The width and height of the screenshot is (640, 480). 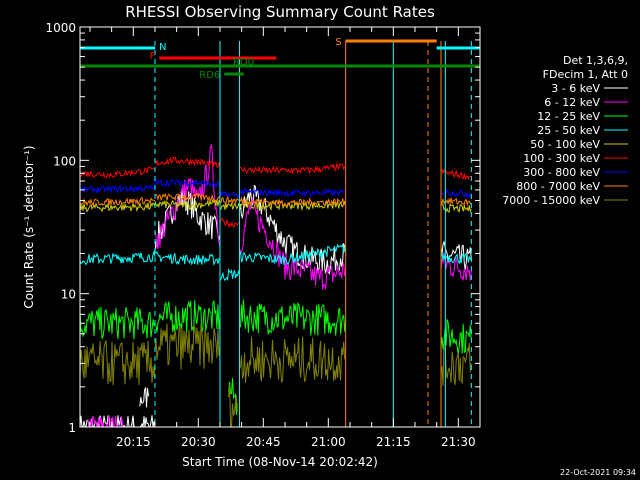 What do you see at coordinates (60, 28) in the screenshot?
I see `y-tick-label-3: 1000` at bounding box center [60, 28].